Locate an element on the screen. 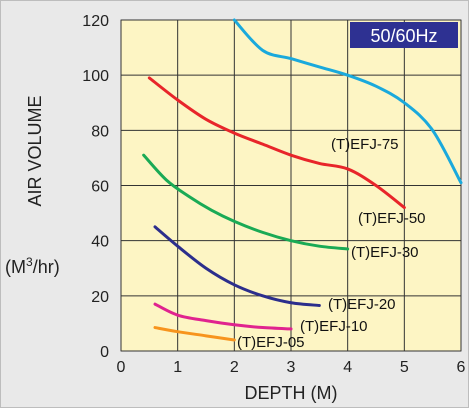  y-axis-title: AIR VOLUME is located at coordinates (35, 150).